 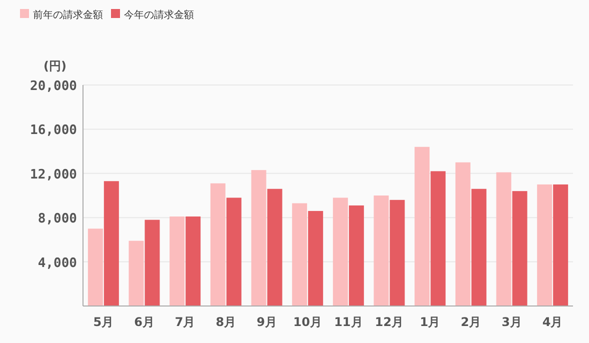 What do you see at coordinates (103, 322) in the screenshot?
I see `x-tick-label: 5月` at bounding box center [103, 322].